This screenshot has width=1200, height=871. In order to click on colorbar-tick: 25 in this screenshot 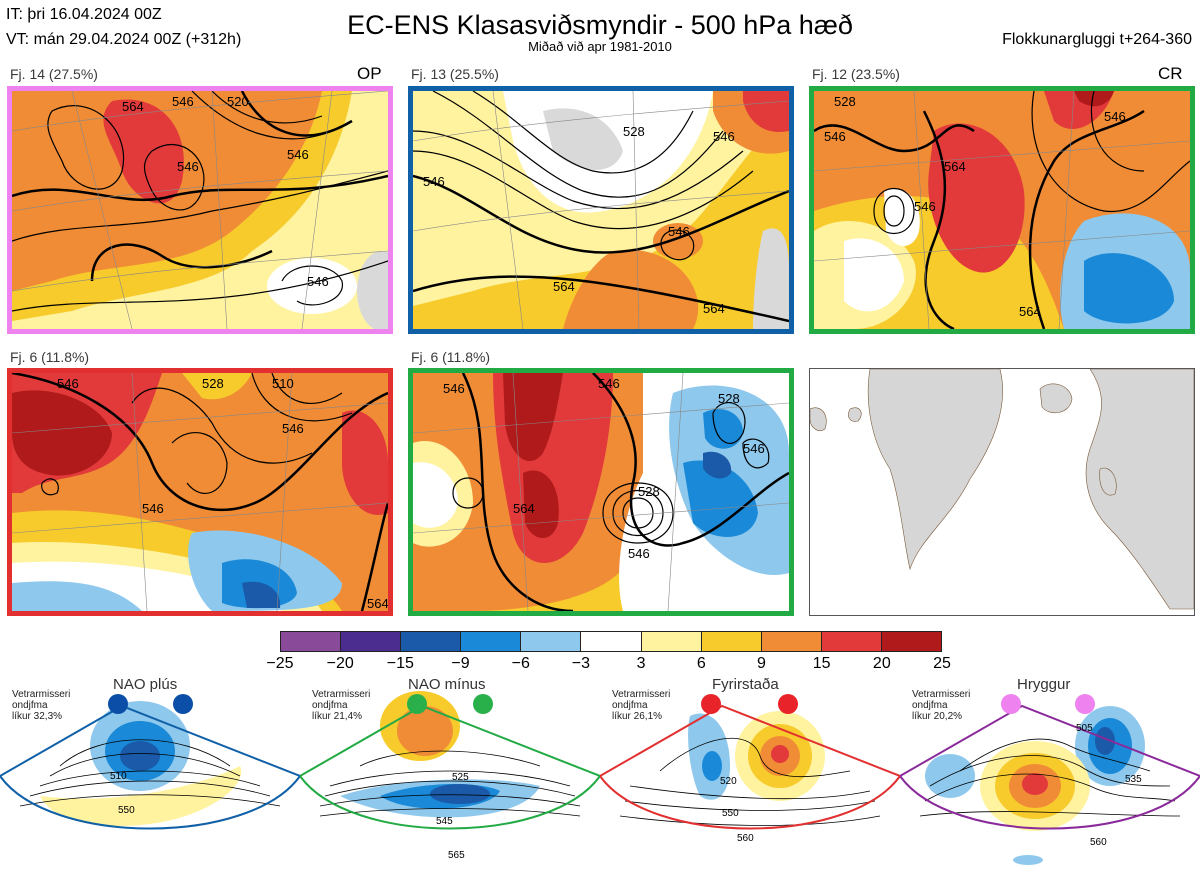, I will do `click(942, 663)`.